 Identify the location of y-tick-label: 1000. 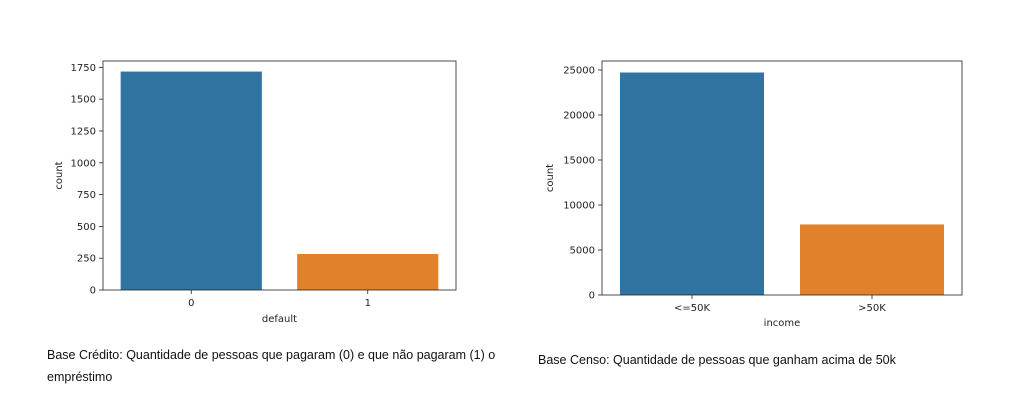
(83, 163).